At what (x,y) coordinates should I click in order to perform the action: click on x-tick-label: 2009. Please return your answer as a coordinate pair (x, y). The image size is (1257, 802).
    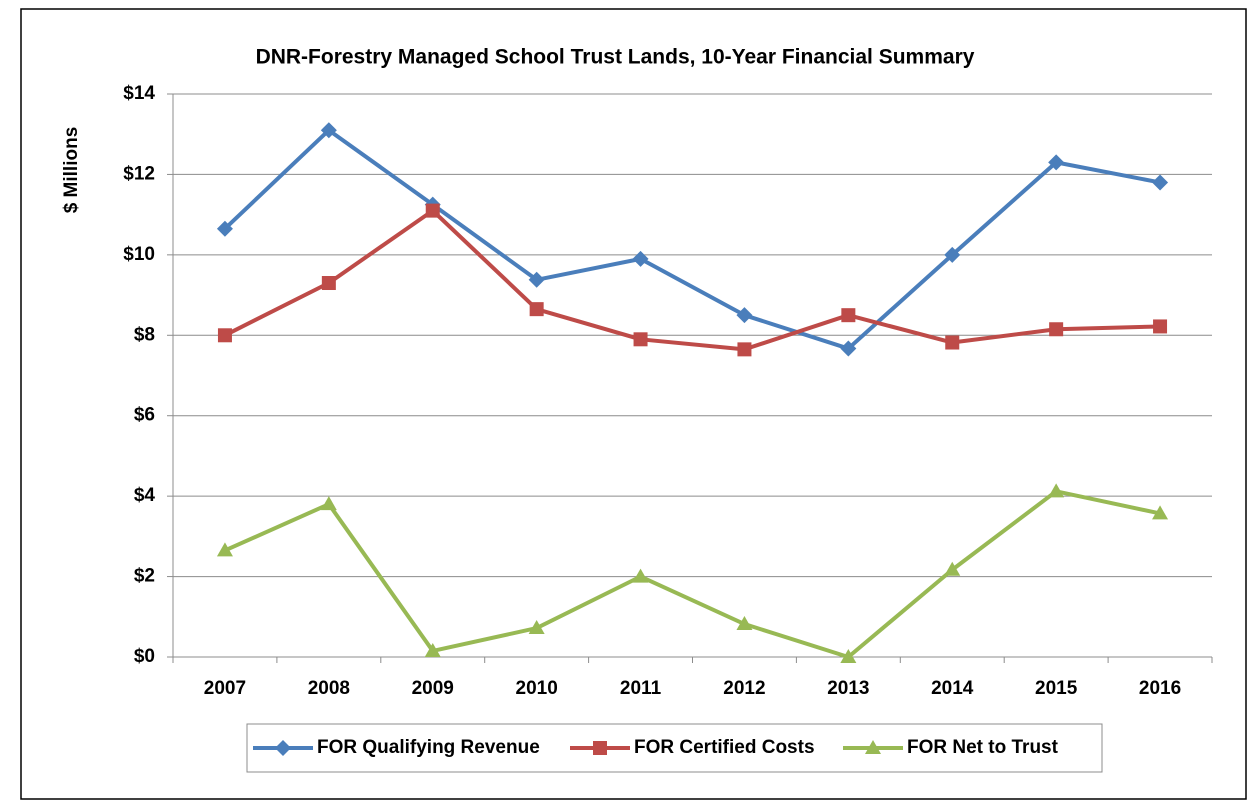
    Looking at the image, I should click on (433, 688).